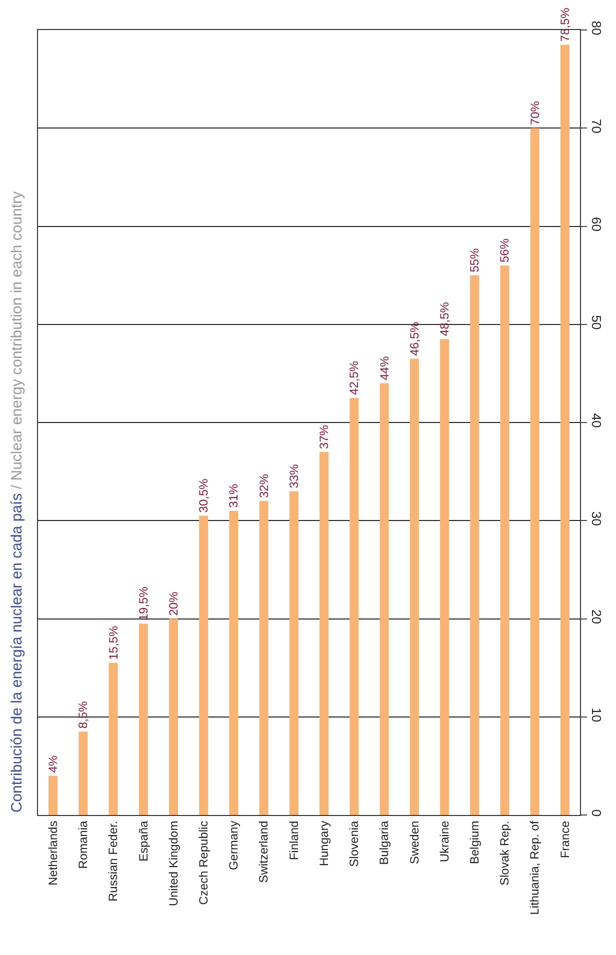  What do you see at coordinates (596, 617) in the screenshot?
I see `y-tick-label: 20` at bounding box center [596, 617].